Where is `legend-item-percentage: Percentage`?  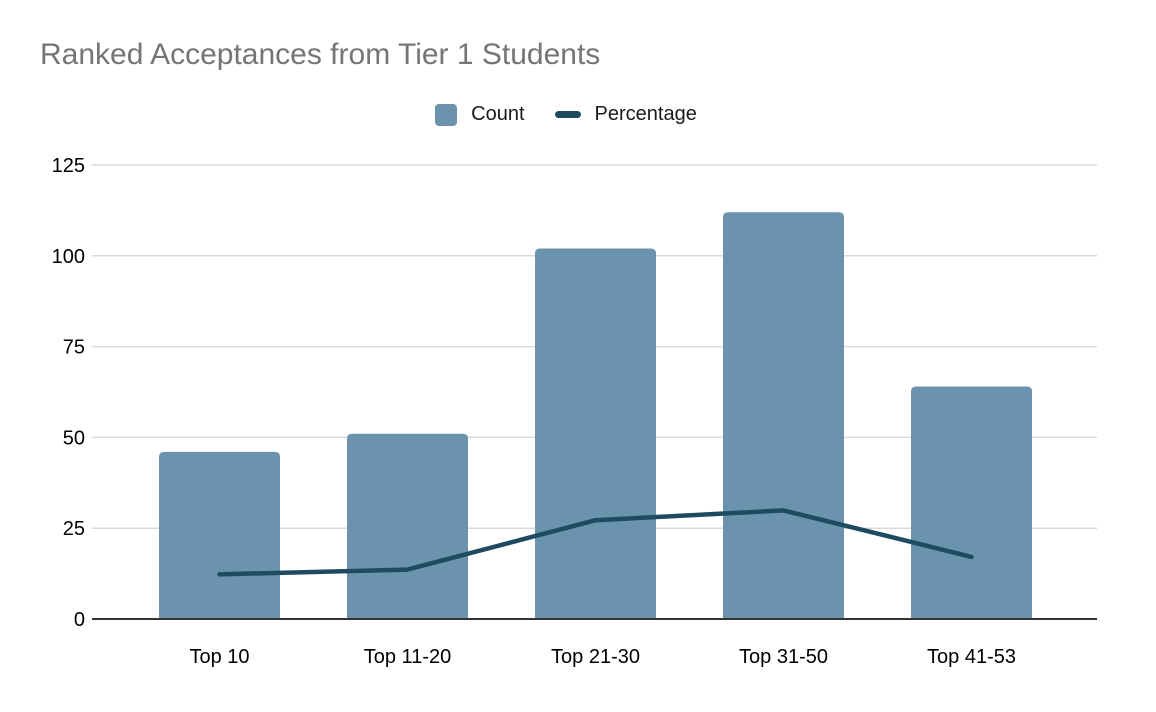 legend-item-percentage: Percentage is located at coordinates (625, 114).